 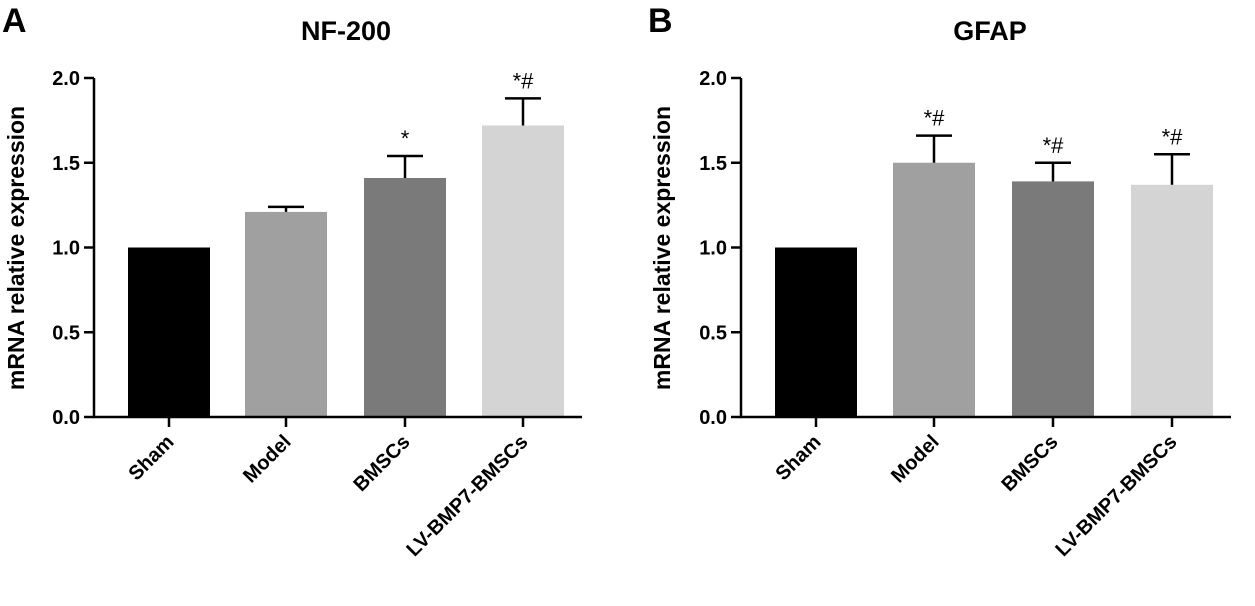 What do you see at coordinates (1117, 496) in the screenshot?
I see `x-tick-label-b-3: LV-BMP7-BMSCs` at bounding box center [1117, 496].